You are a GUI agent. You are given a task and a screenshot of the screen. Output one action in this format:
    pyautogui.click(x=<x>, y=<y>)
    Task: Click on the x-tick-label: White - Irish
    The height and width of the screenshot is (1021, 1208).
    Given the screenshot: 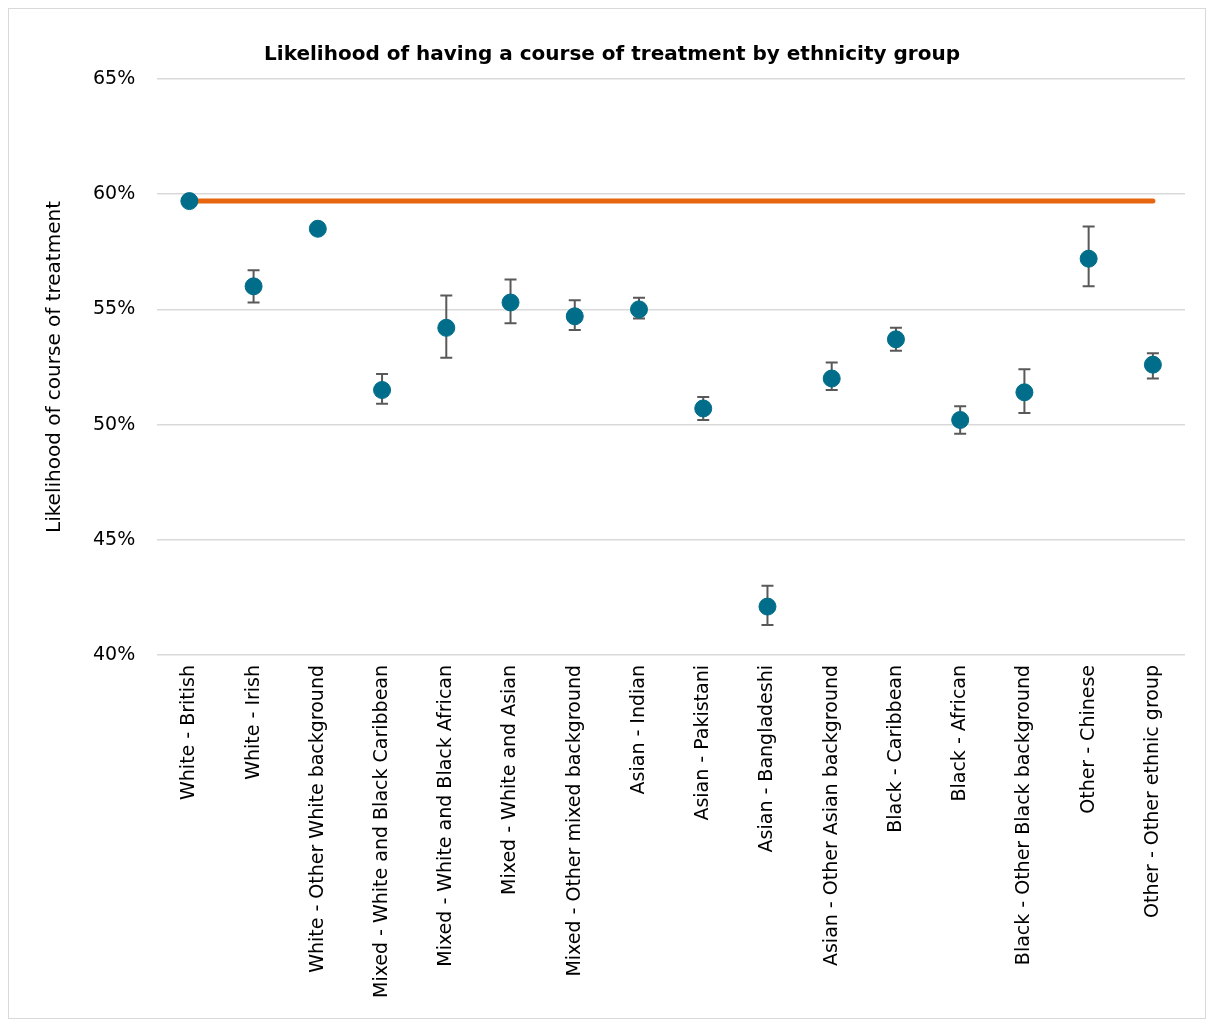 What is the action you would take?
    pyautogui.click(x=251, y=722)
    